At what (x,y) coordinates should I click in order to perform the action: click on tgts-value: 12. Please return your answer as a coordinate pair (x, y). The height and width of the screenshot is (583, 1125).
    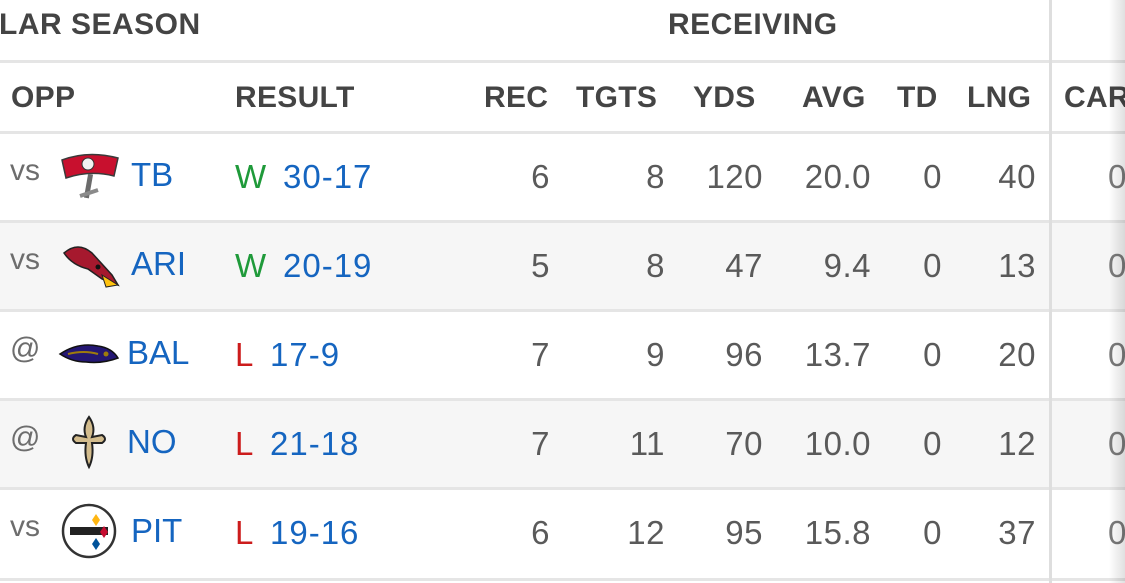
    Looking at the image, I should click on (646, 532).